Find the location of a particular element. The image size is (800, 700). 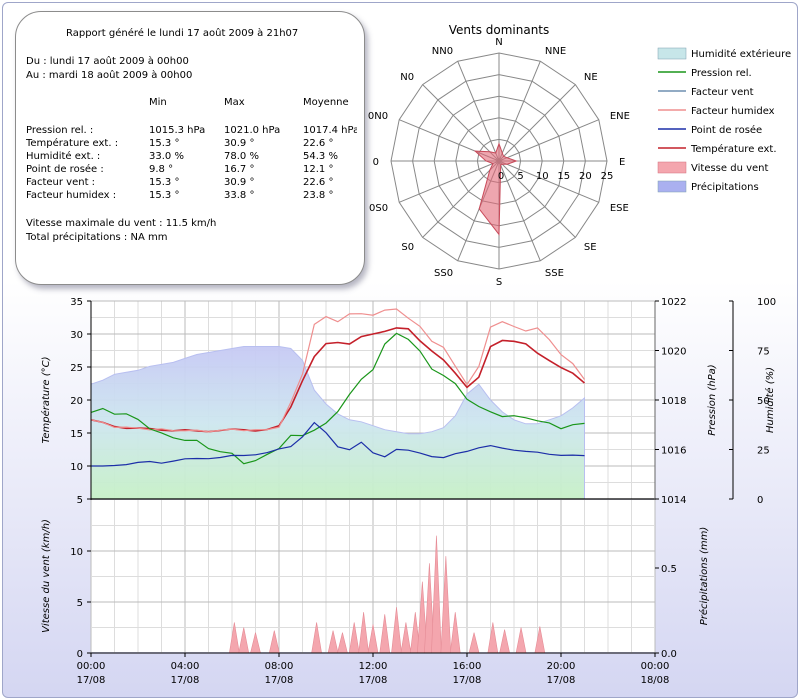

radar-tick-label: 10 is located at coordinates (542, 176).